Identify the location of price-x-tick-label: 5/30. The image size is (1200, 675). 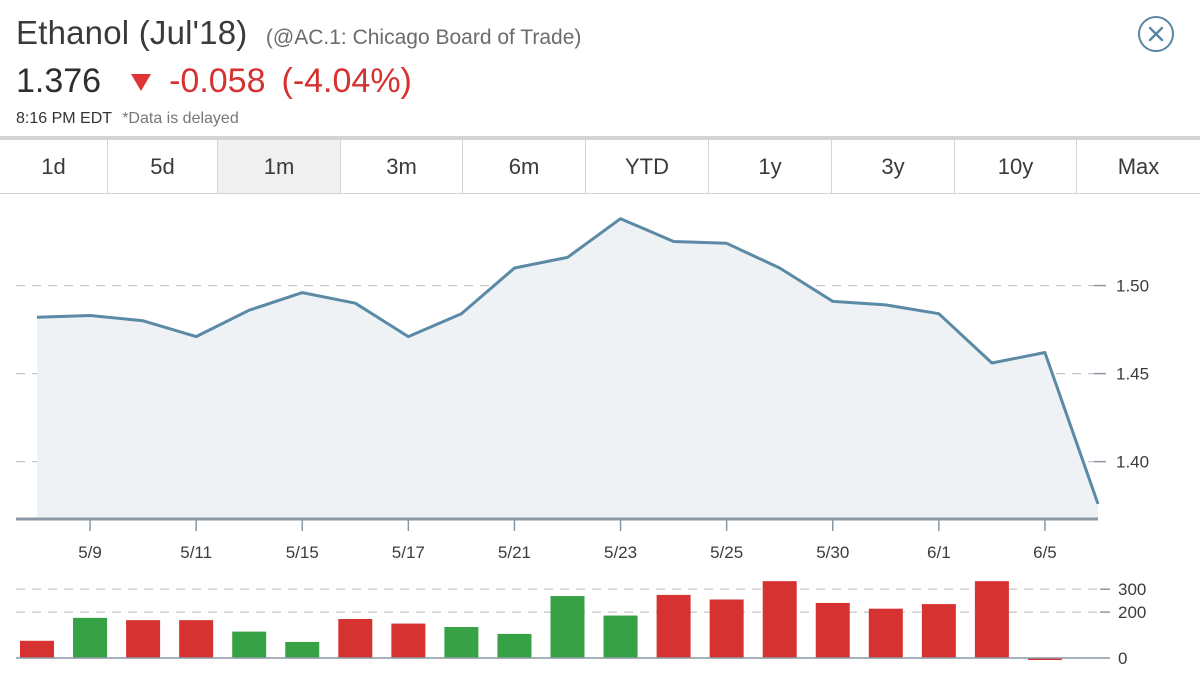
(832, 552).